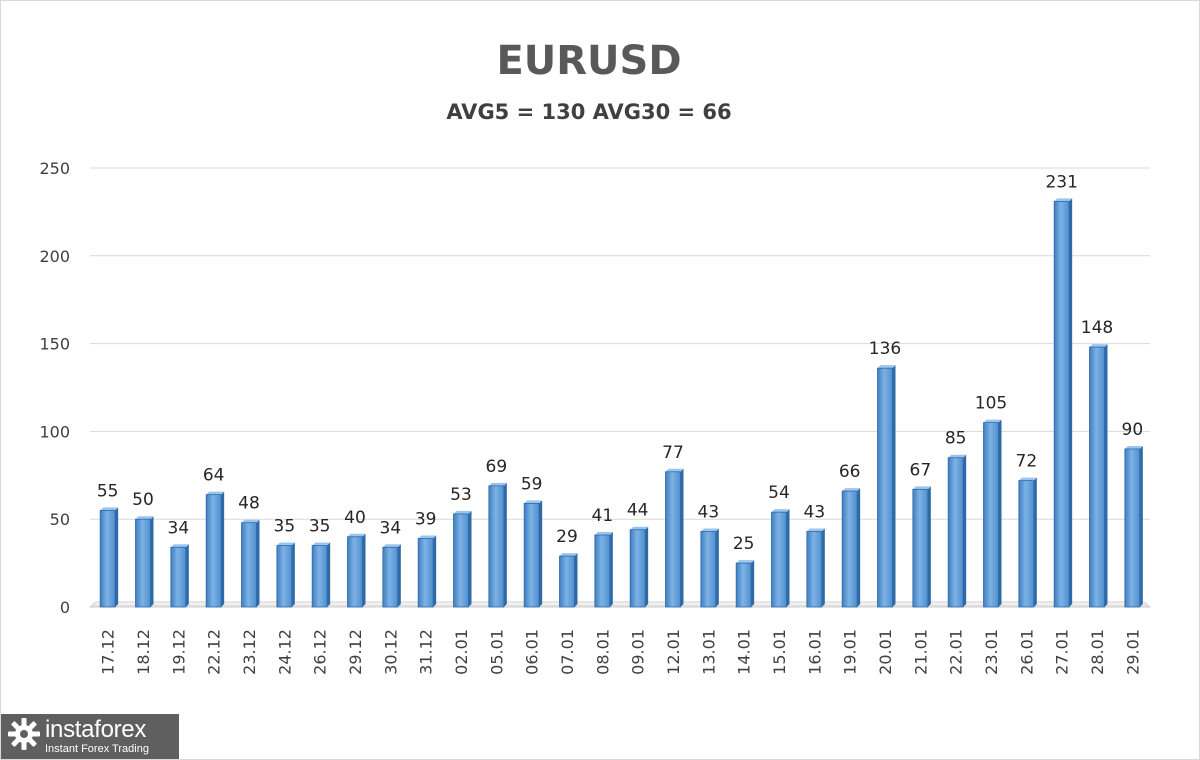 This screenshot has height=760, width=1200. What do you see at coordinates (497, 467) in the screenshot?
I see `data-label: 69` at bounding box center [497, 467].